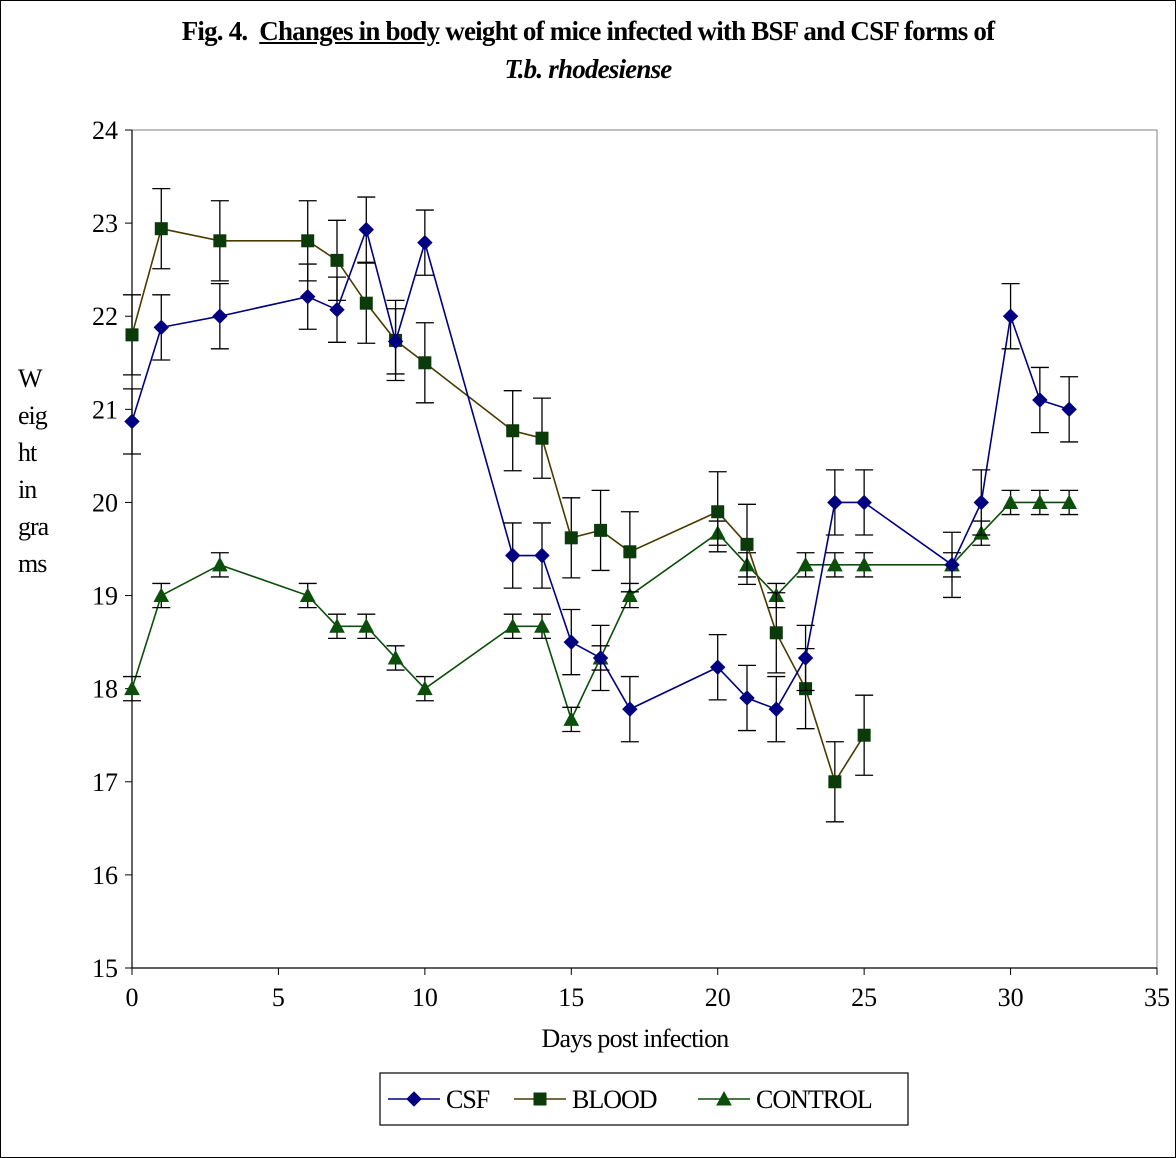 The height and width of the screenshot is (1158, 1176). What do you see at coordinates (105, 409) in the screenshot?
I see `y-tick-label: 21` at bounding box center [105, 409].